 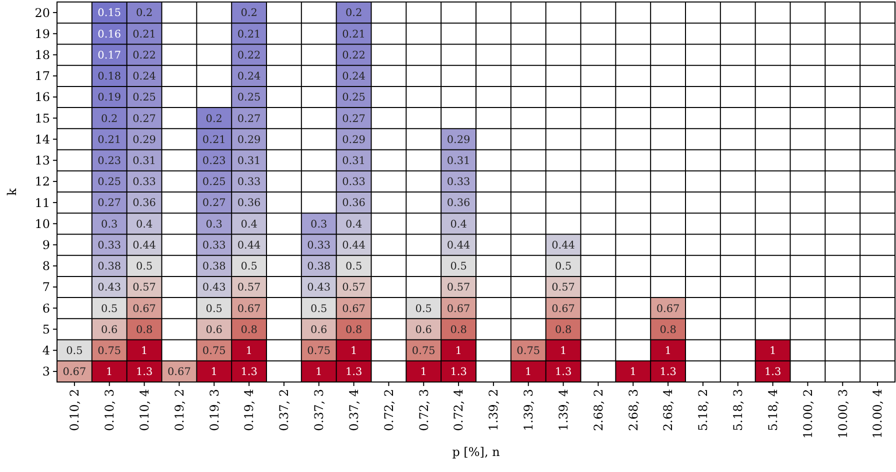 What do you see at coordinates (110, 98) in the screenshot?
I see `data-label: 0.19` at bounding box center [110, 98].